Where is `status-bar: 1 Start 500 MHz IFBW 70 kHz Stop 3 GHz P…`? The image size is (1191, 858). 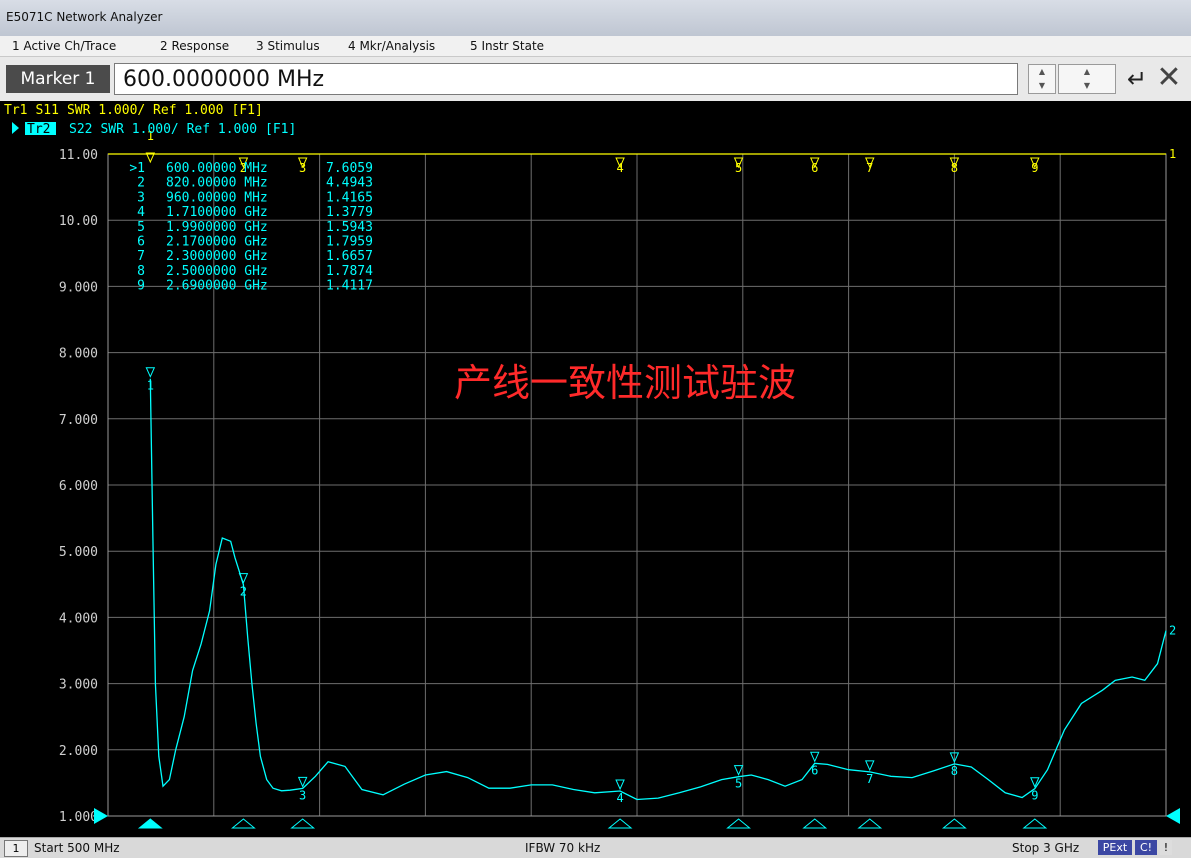
status-bar: 1 Start 500 MHz IFBW 70 kHz Stop 3 GHz P… is located at coordinates (595, 847).